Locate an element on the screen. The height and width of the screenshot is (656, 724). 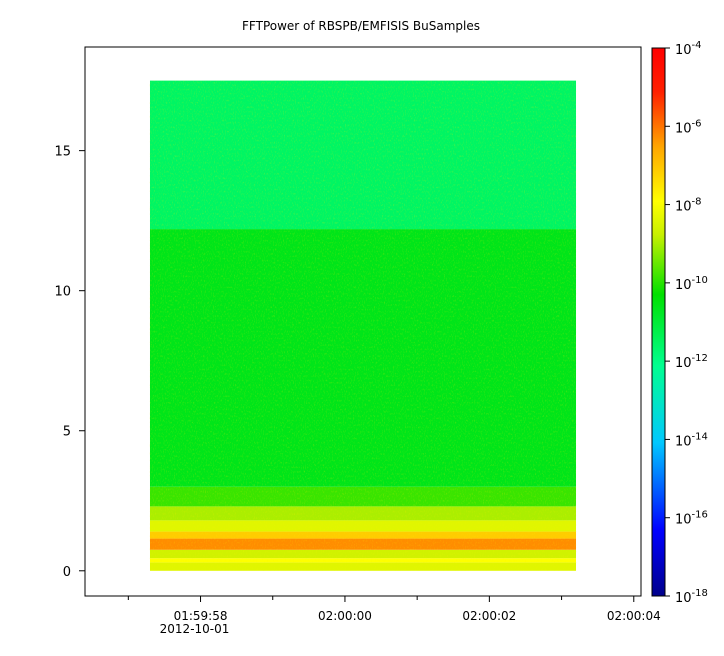
colorbar-tick-label: 10⁻⁴ is located at coordinates (688, 49).